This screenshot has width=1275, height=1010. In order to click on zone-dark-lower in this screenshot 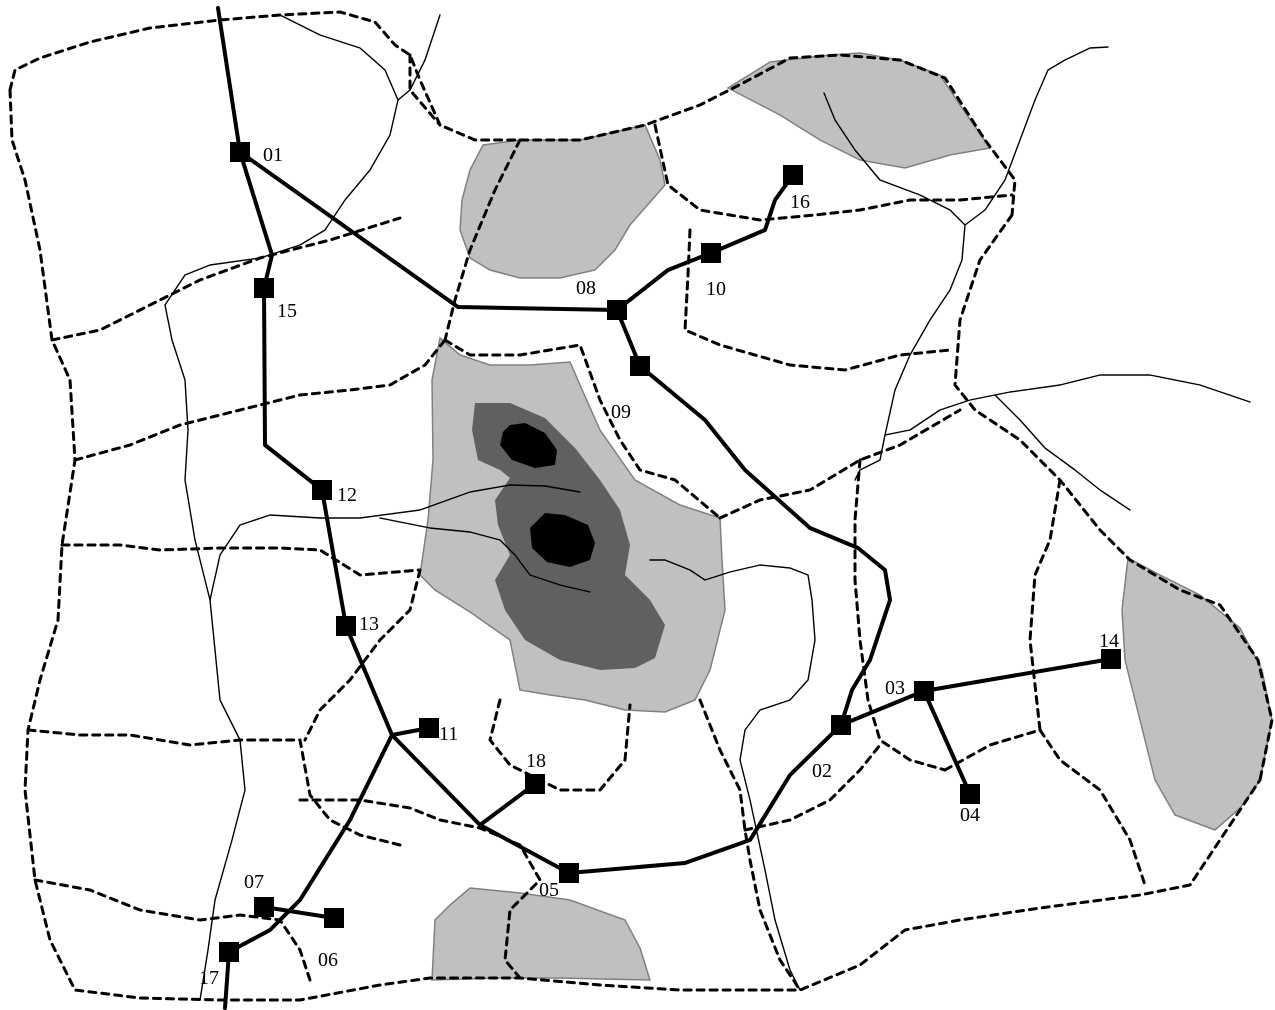, I will do `click(562, 540)`.